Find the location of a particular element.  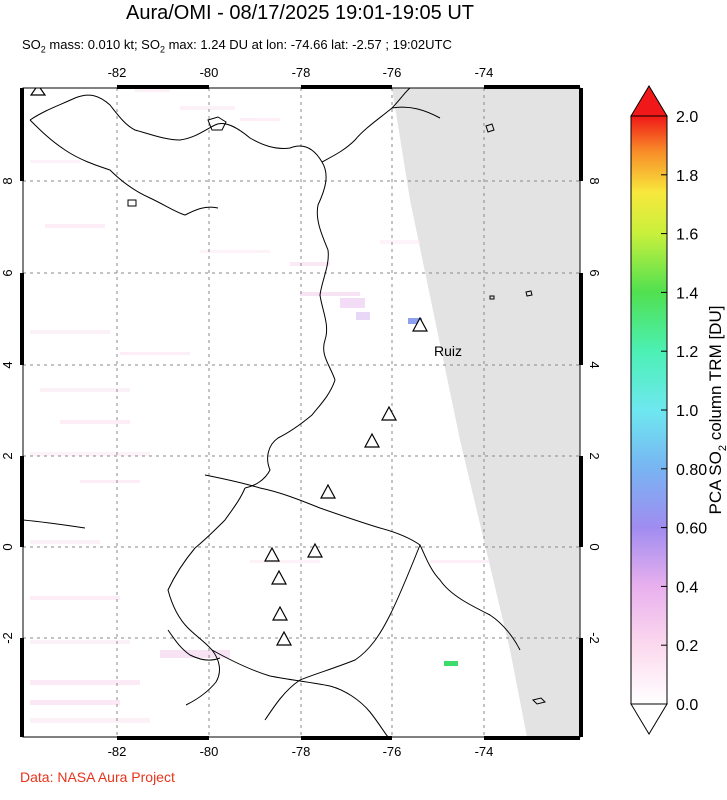

lat-labels-right: 8 6 4 2 0 -2 is located at coordinates (594, 410).